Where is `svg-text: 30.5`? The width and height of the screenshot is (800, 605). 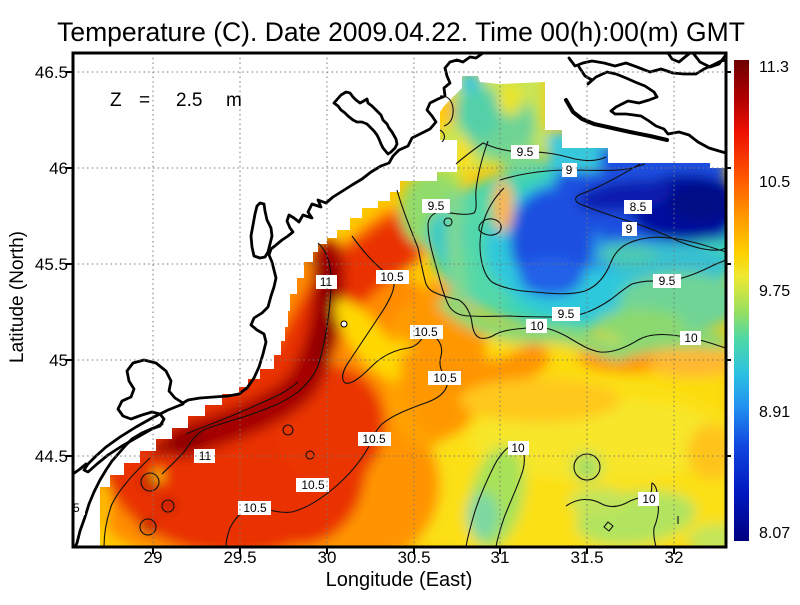
svg-text: 30.5 is located at coordinates (413, 557).